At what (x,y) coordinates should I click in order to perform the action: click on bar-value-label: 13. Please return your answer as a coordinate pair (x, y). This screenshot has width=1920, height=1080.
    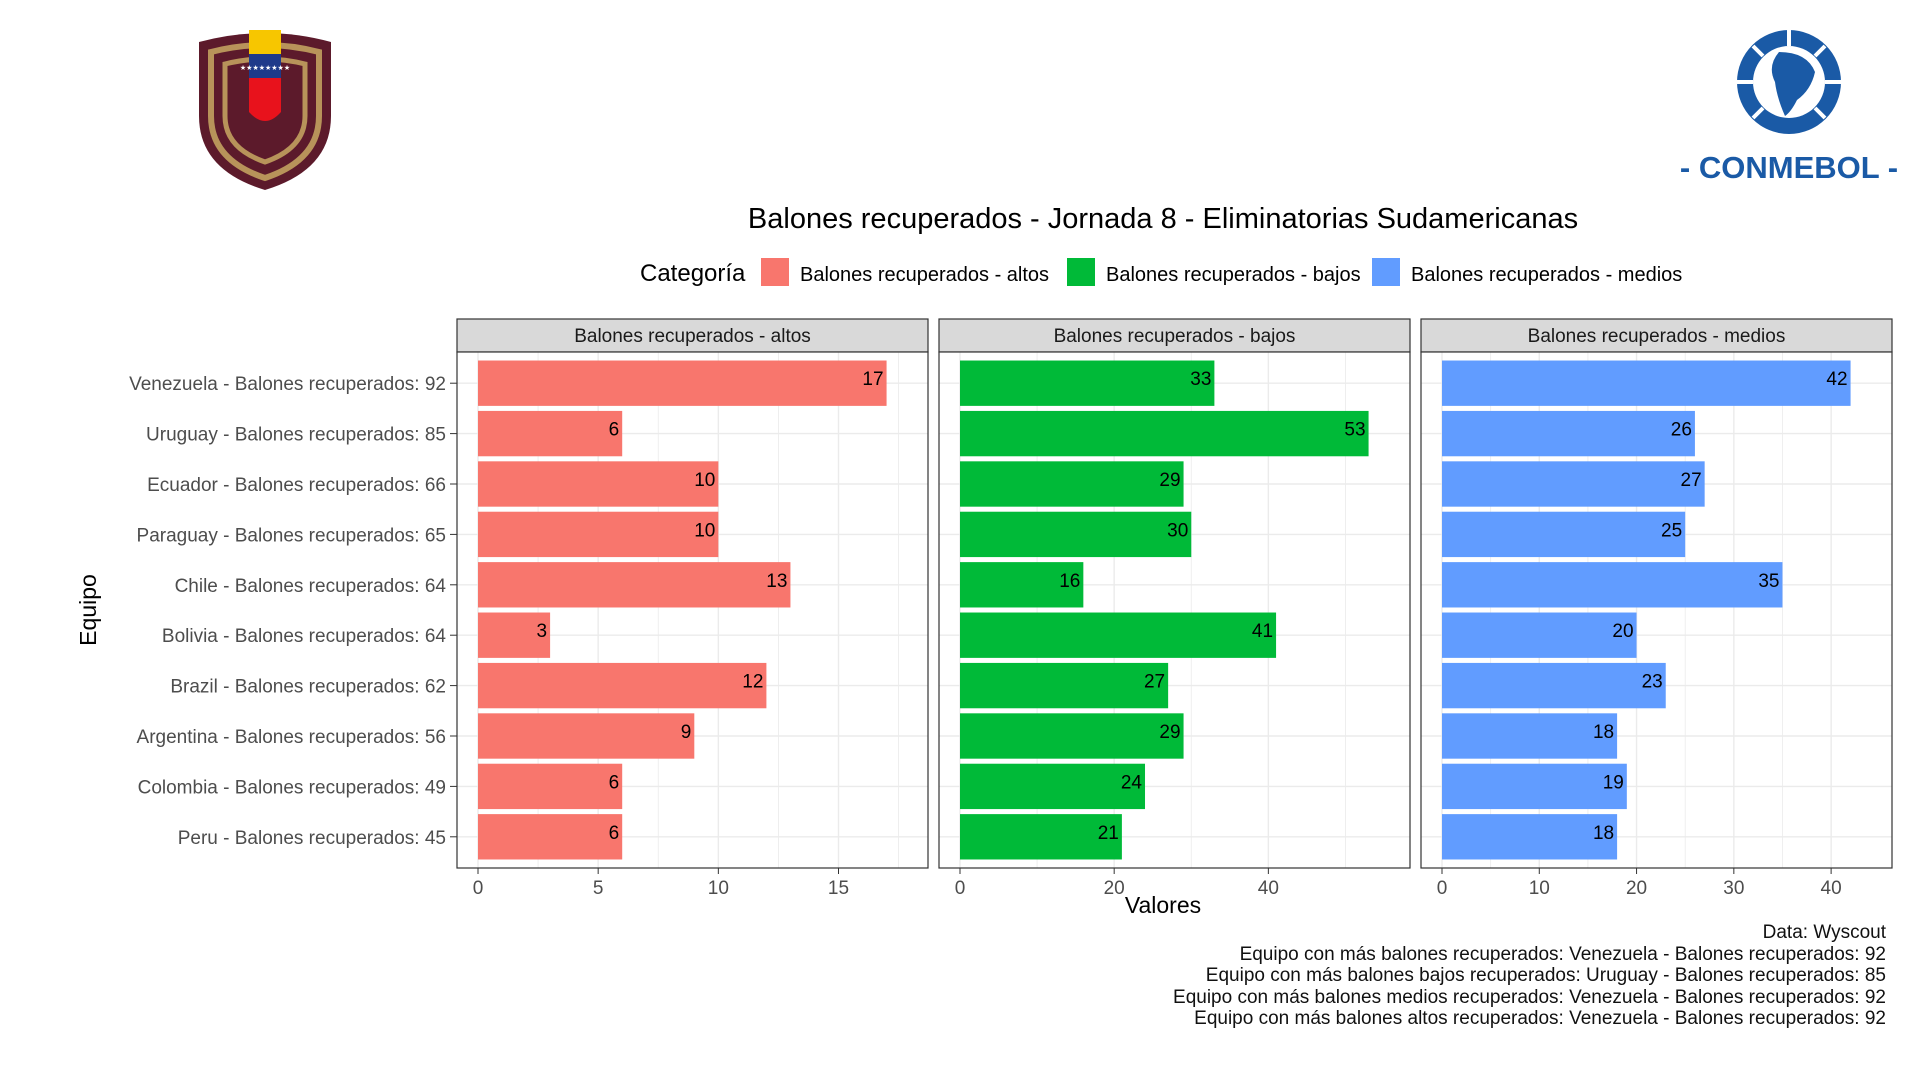
    Looking at the image, I should click on (776, 581).